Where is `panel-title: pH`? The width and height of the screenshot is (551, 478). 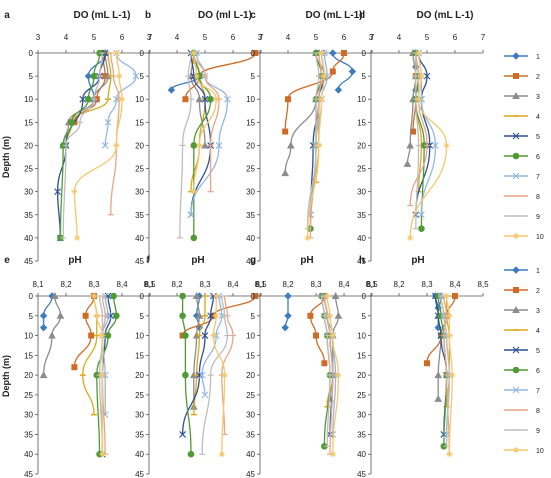 panel-title: pH is located at coordinates (417, 260).